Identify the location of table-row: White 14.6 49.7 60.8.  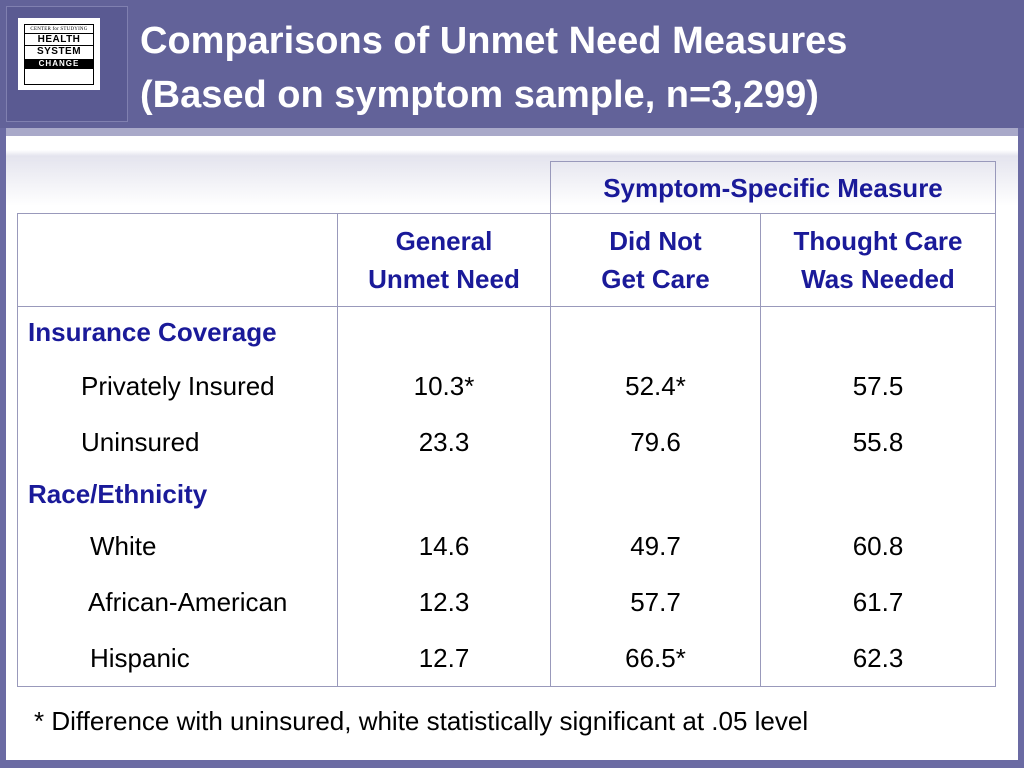
(506, 546).